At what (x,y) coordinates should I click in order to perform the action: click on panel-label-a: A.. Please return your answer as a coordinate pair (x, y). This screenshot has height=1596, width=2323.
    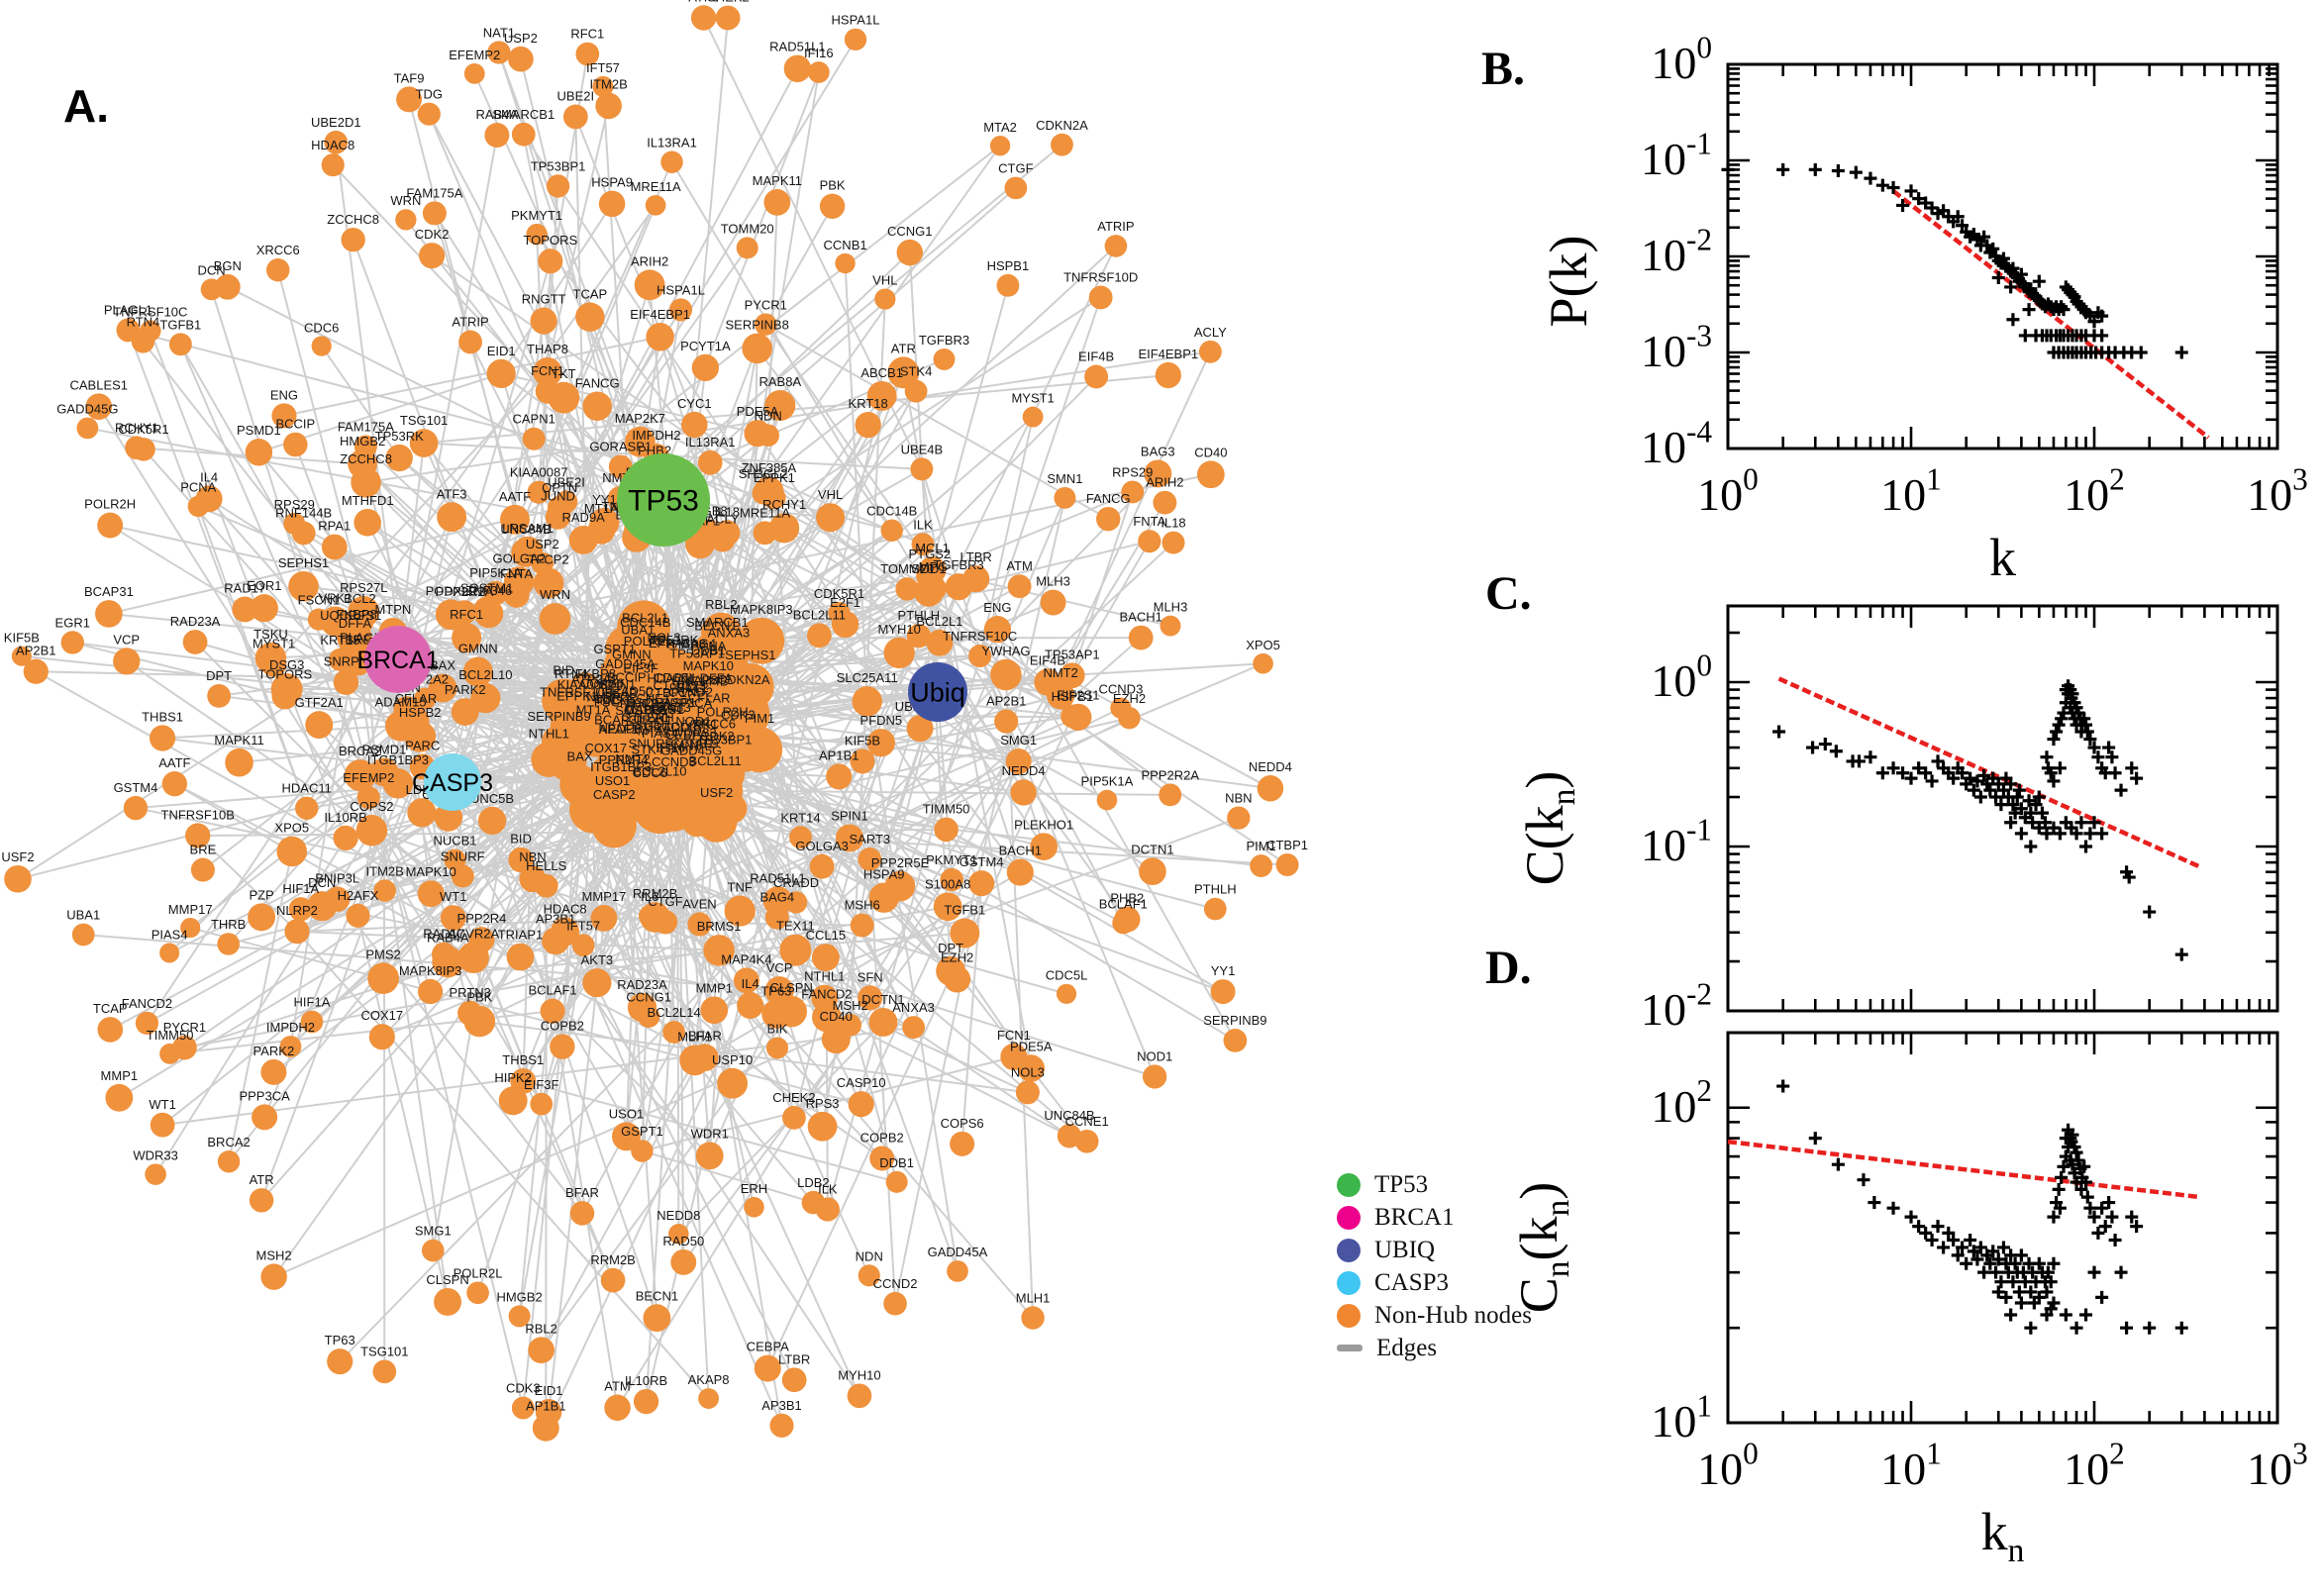
    Looking at the image, I should click on (86, 106).